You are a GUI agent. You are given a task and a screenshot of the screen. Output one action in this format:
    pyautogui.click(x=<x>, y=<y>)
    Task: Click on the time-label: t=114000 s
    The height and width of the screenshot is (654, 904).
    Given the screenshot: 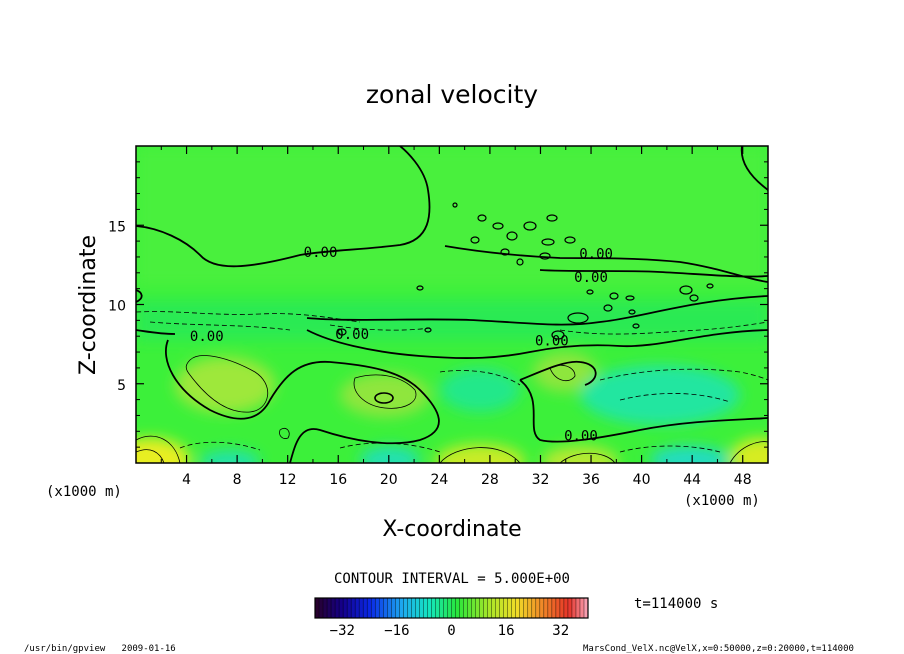 What is the action you would take?
    pyautogui.click(x=676, y=604)
    